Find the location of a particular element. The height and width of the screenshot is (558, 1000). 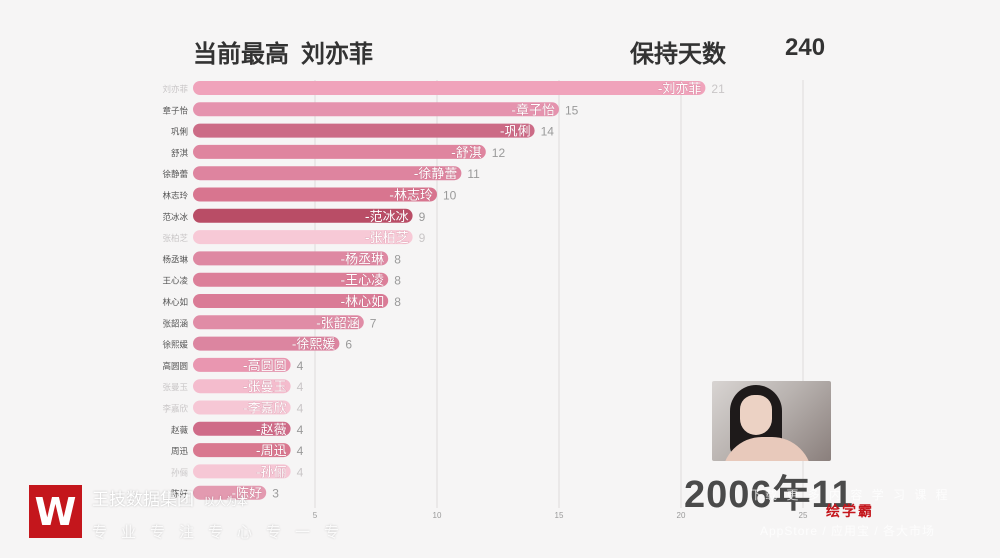

bar-name-label: -张柏芝 is located at coordinates (387, 238).